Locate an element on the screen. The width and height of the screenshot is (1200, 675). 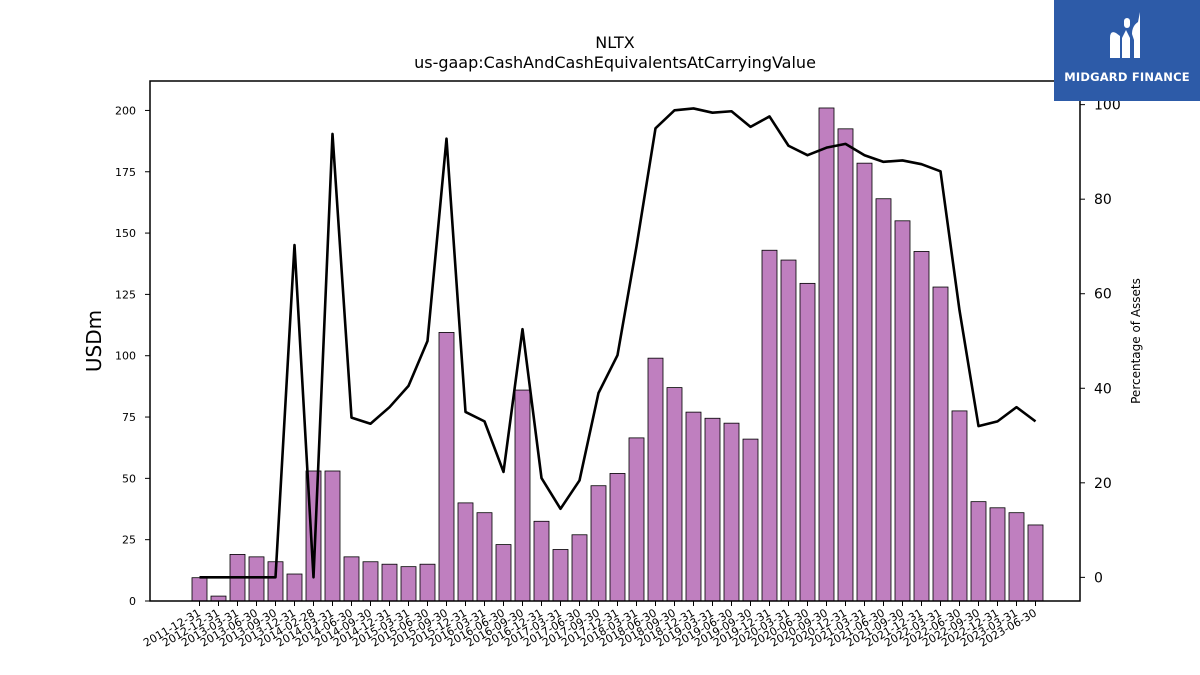
midgard-logo-icon is located at coordinates (1125, 35).